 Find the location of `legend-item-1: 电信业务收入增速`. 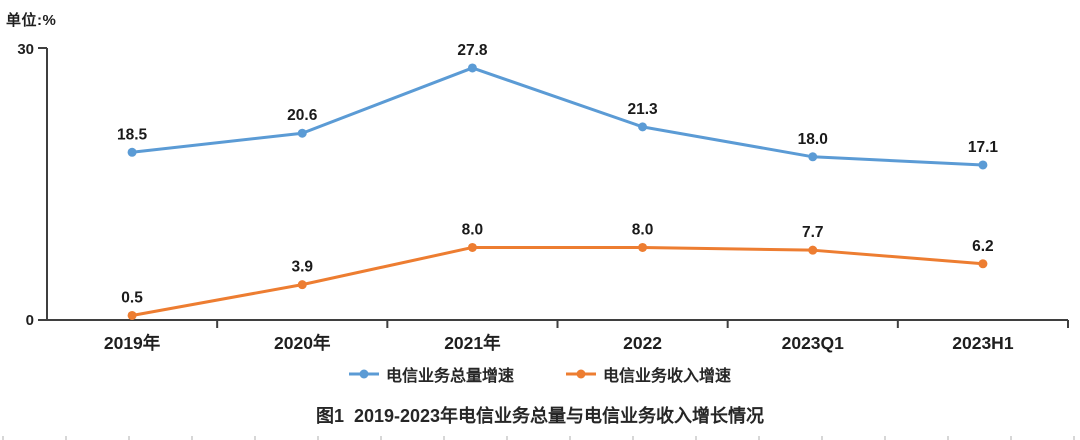

legend-item-1: 电信业务收入增速 is located at coordinates (648, 374).